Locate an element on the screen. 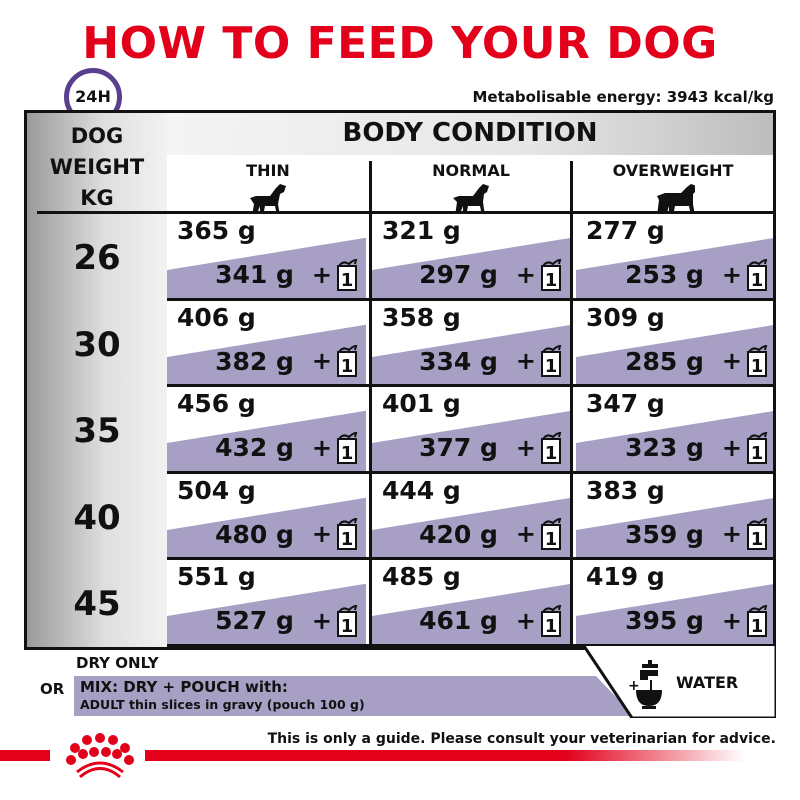 This screenshot has width=800, height=800. dry-only-amount: 321 g is located at coordinates (421, 230).